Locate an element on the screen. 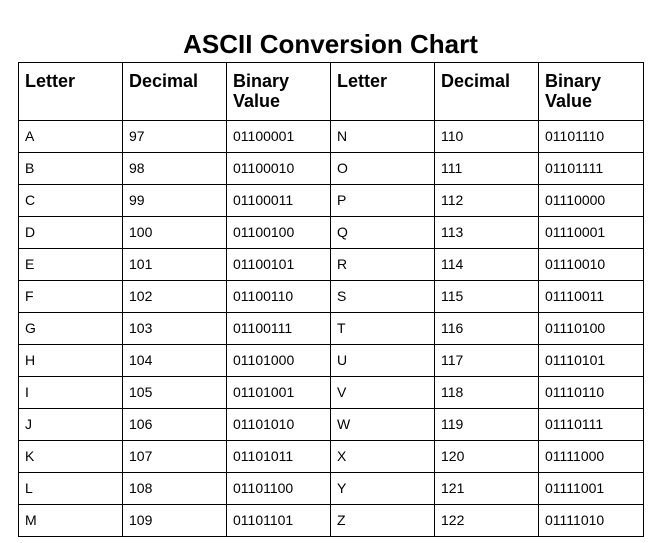 Image resolution: width=661 pixels, height=543 pixels. table-row: A 97 01100001 N 110 01101110 is located at coordinates (331, 136).